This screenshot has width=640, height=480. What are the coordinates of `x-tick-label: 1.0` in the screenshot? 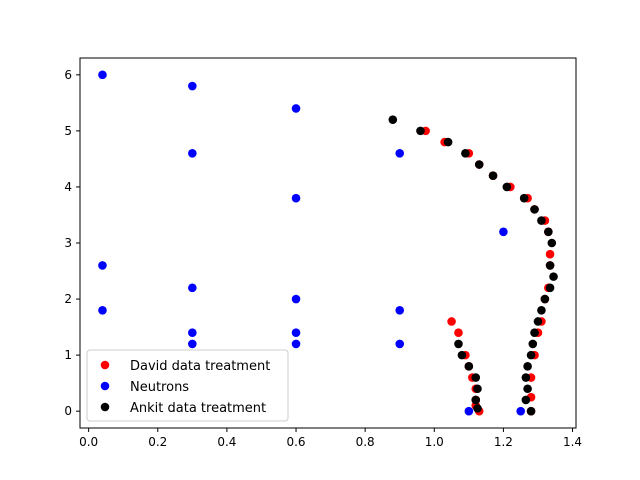 It's located at (434, 442).